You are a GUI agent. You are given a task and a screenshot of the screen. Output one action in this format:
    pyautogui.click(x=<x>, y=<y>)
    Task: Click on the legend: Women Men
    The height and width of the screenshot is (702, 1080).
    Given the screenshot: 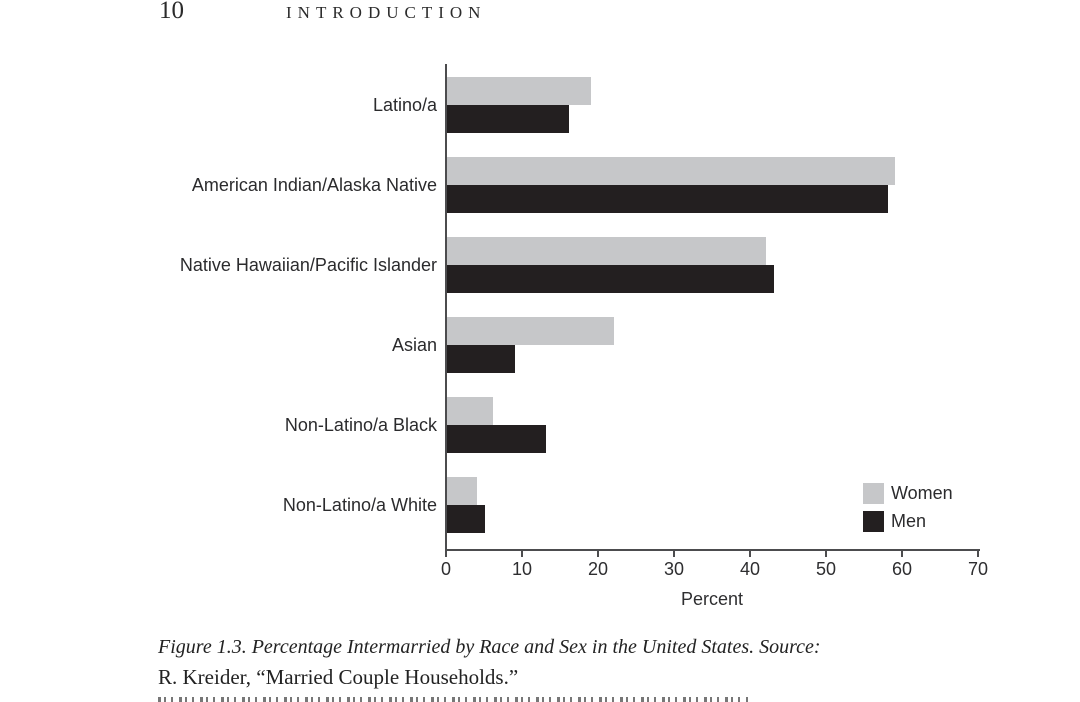 What is the action you would take?
    pyautogui.click(x=908, y=510)
    